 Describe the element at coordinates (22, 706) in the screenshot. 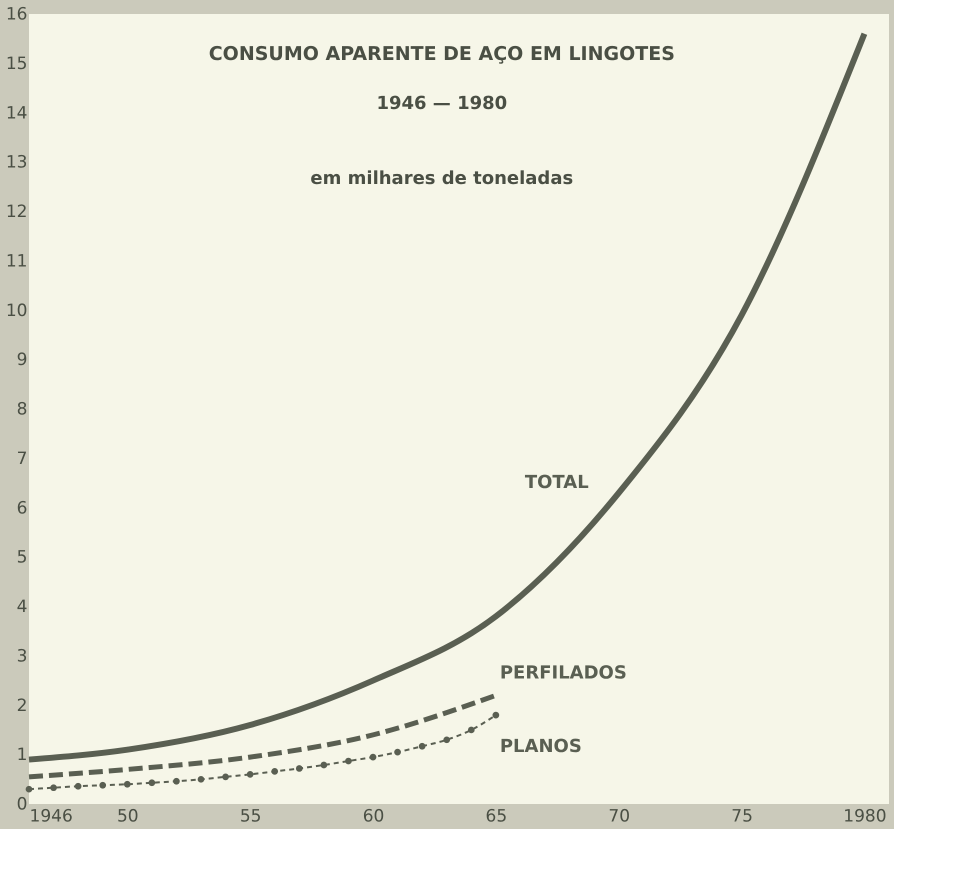

I see `y-tick-label: 2` at that location.